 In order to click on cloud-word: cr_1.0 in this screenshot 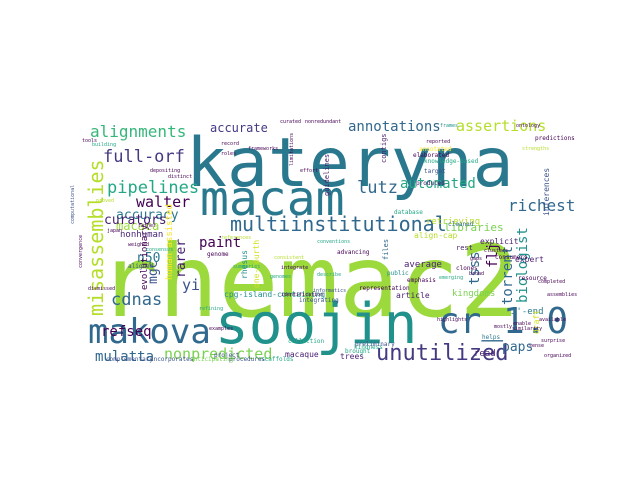, I will do `click(503, 321)`.